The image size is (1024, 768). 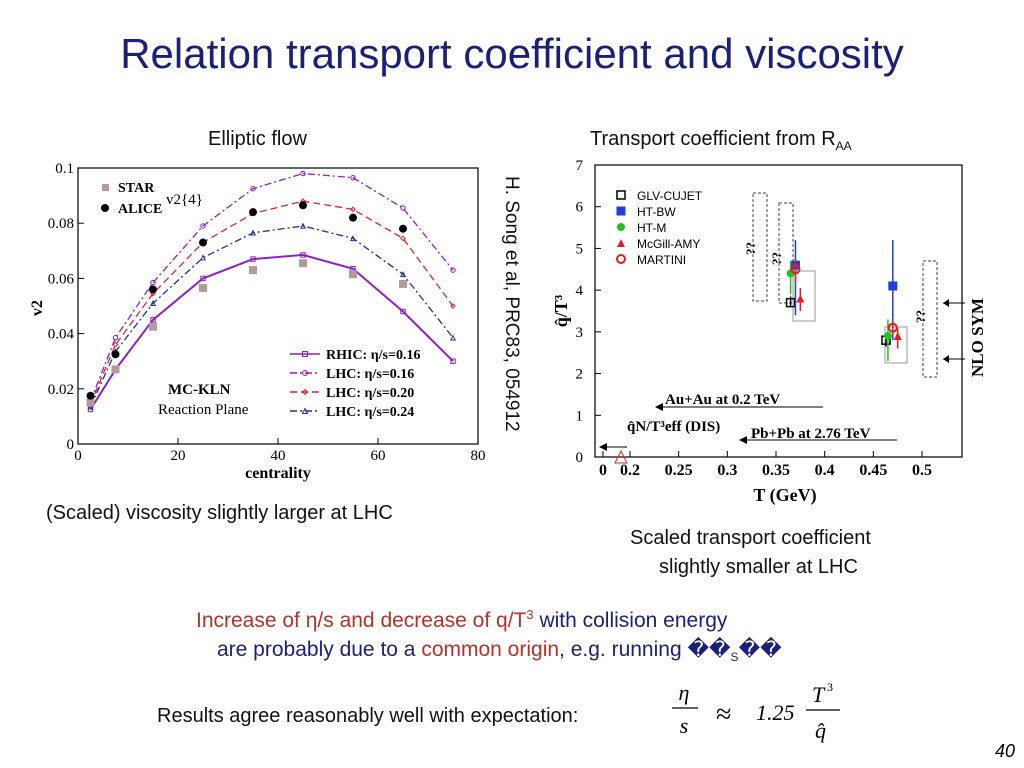 What do you see at coordinates (723, 714) in the screenshot?
I see `formula-approx: ≈` at bounding box center [723, 714].